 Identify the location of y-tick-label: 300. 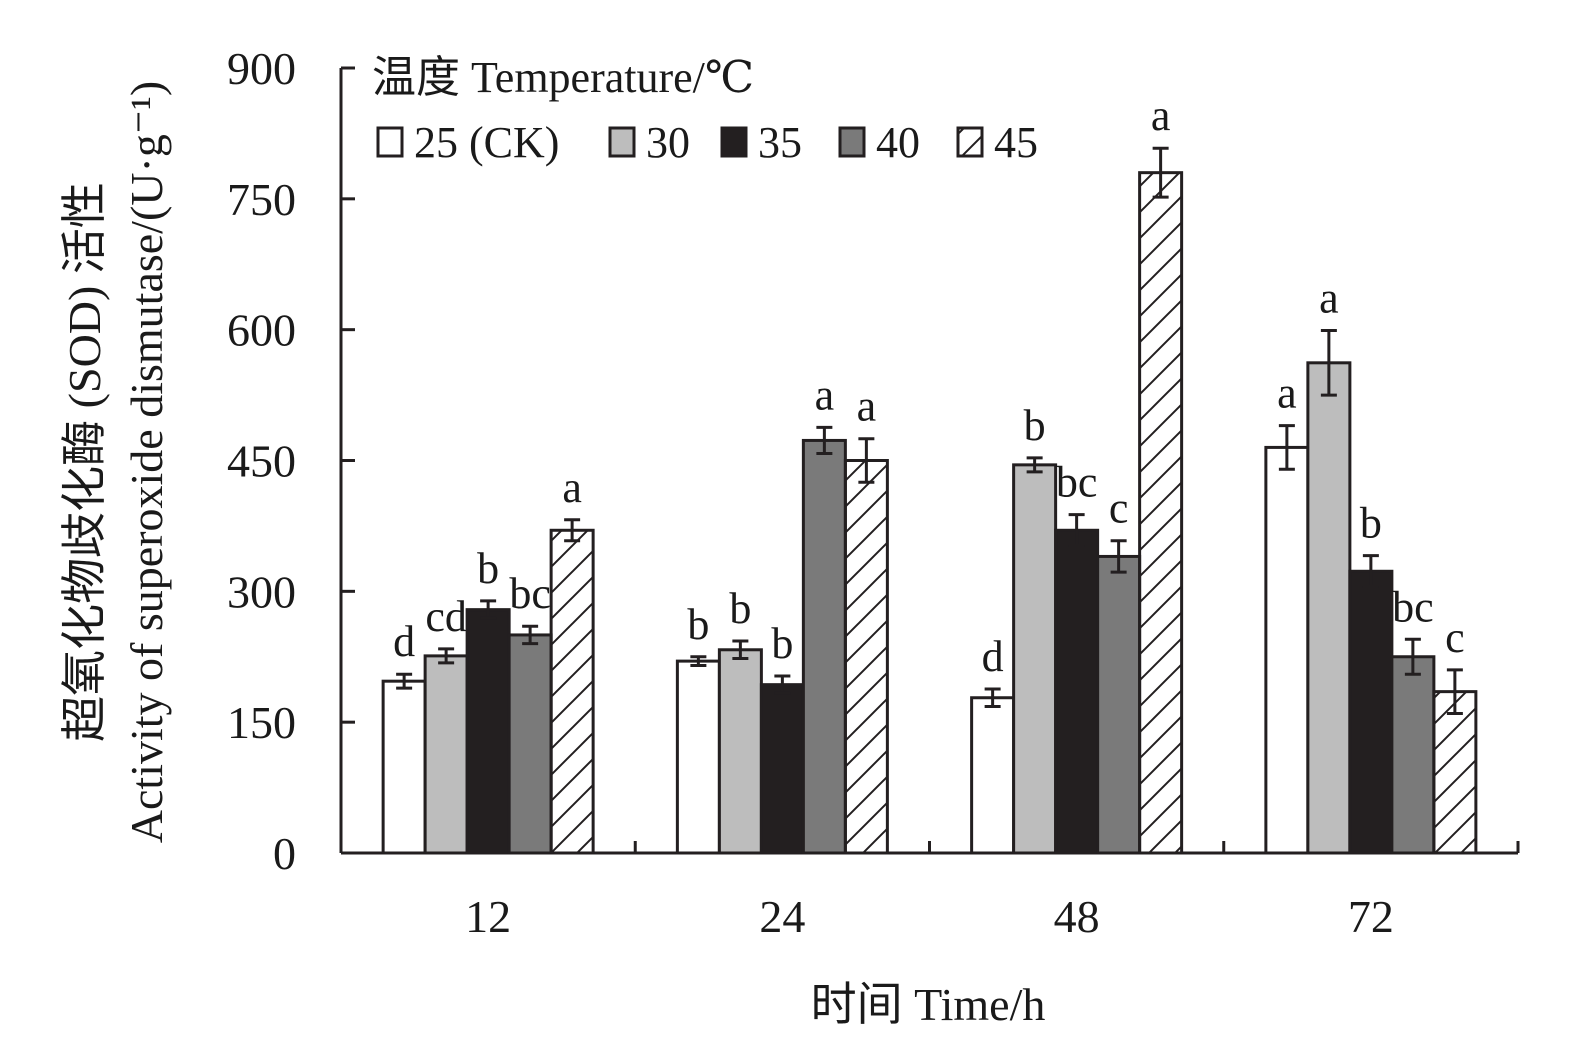
(261, 591).